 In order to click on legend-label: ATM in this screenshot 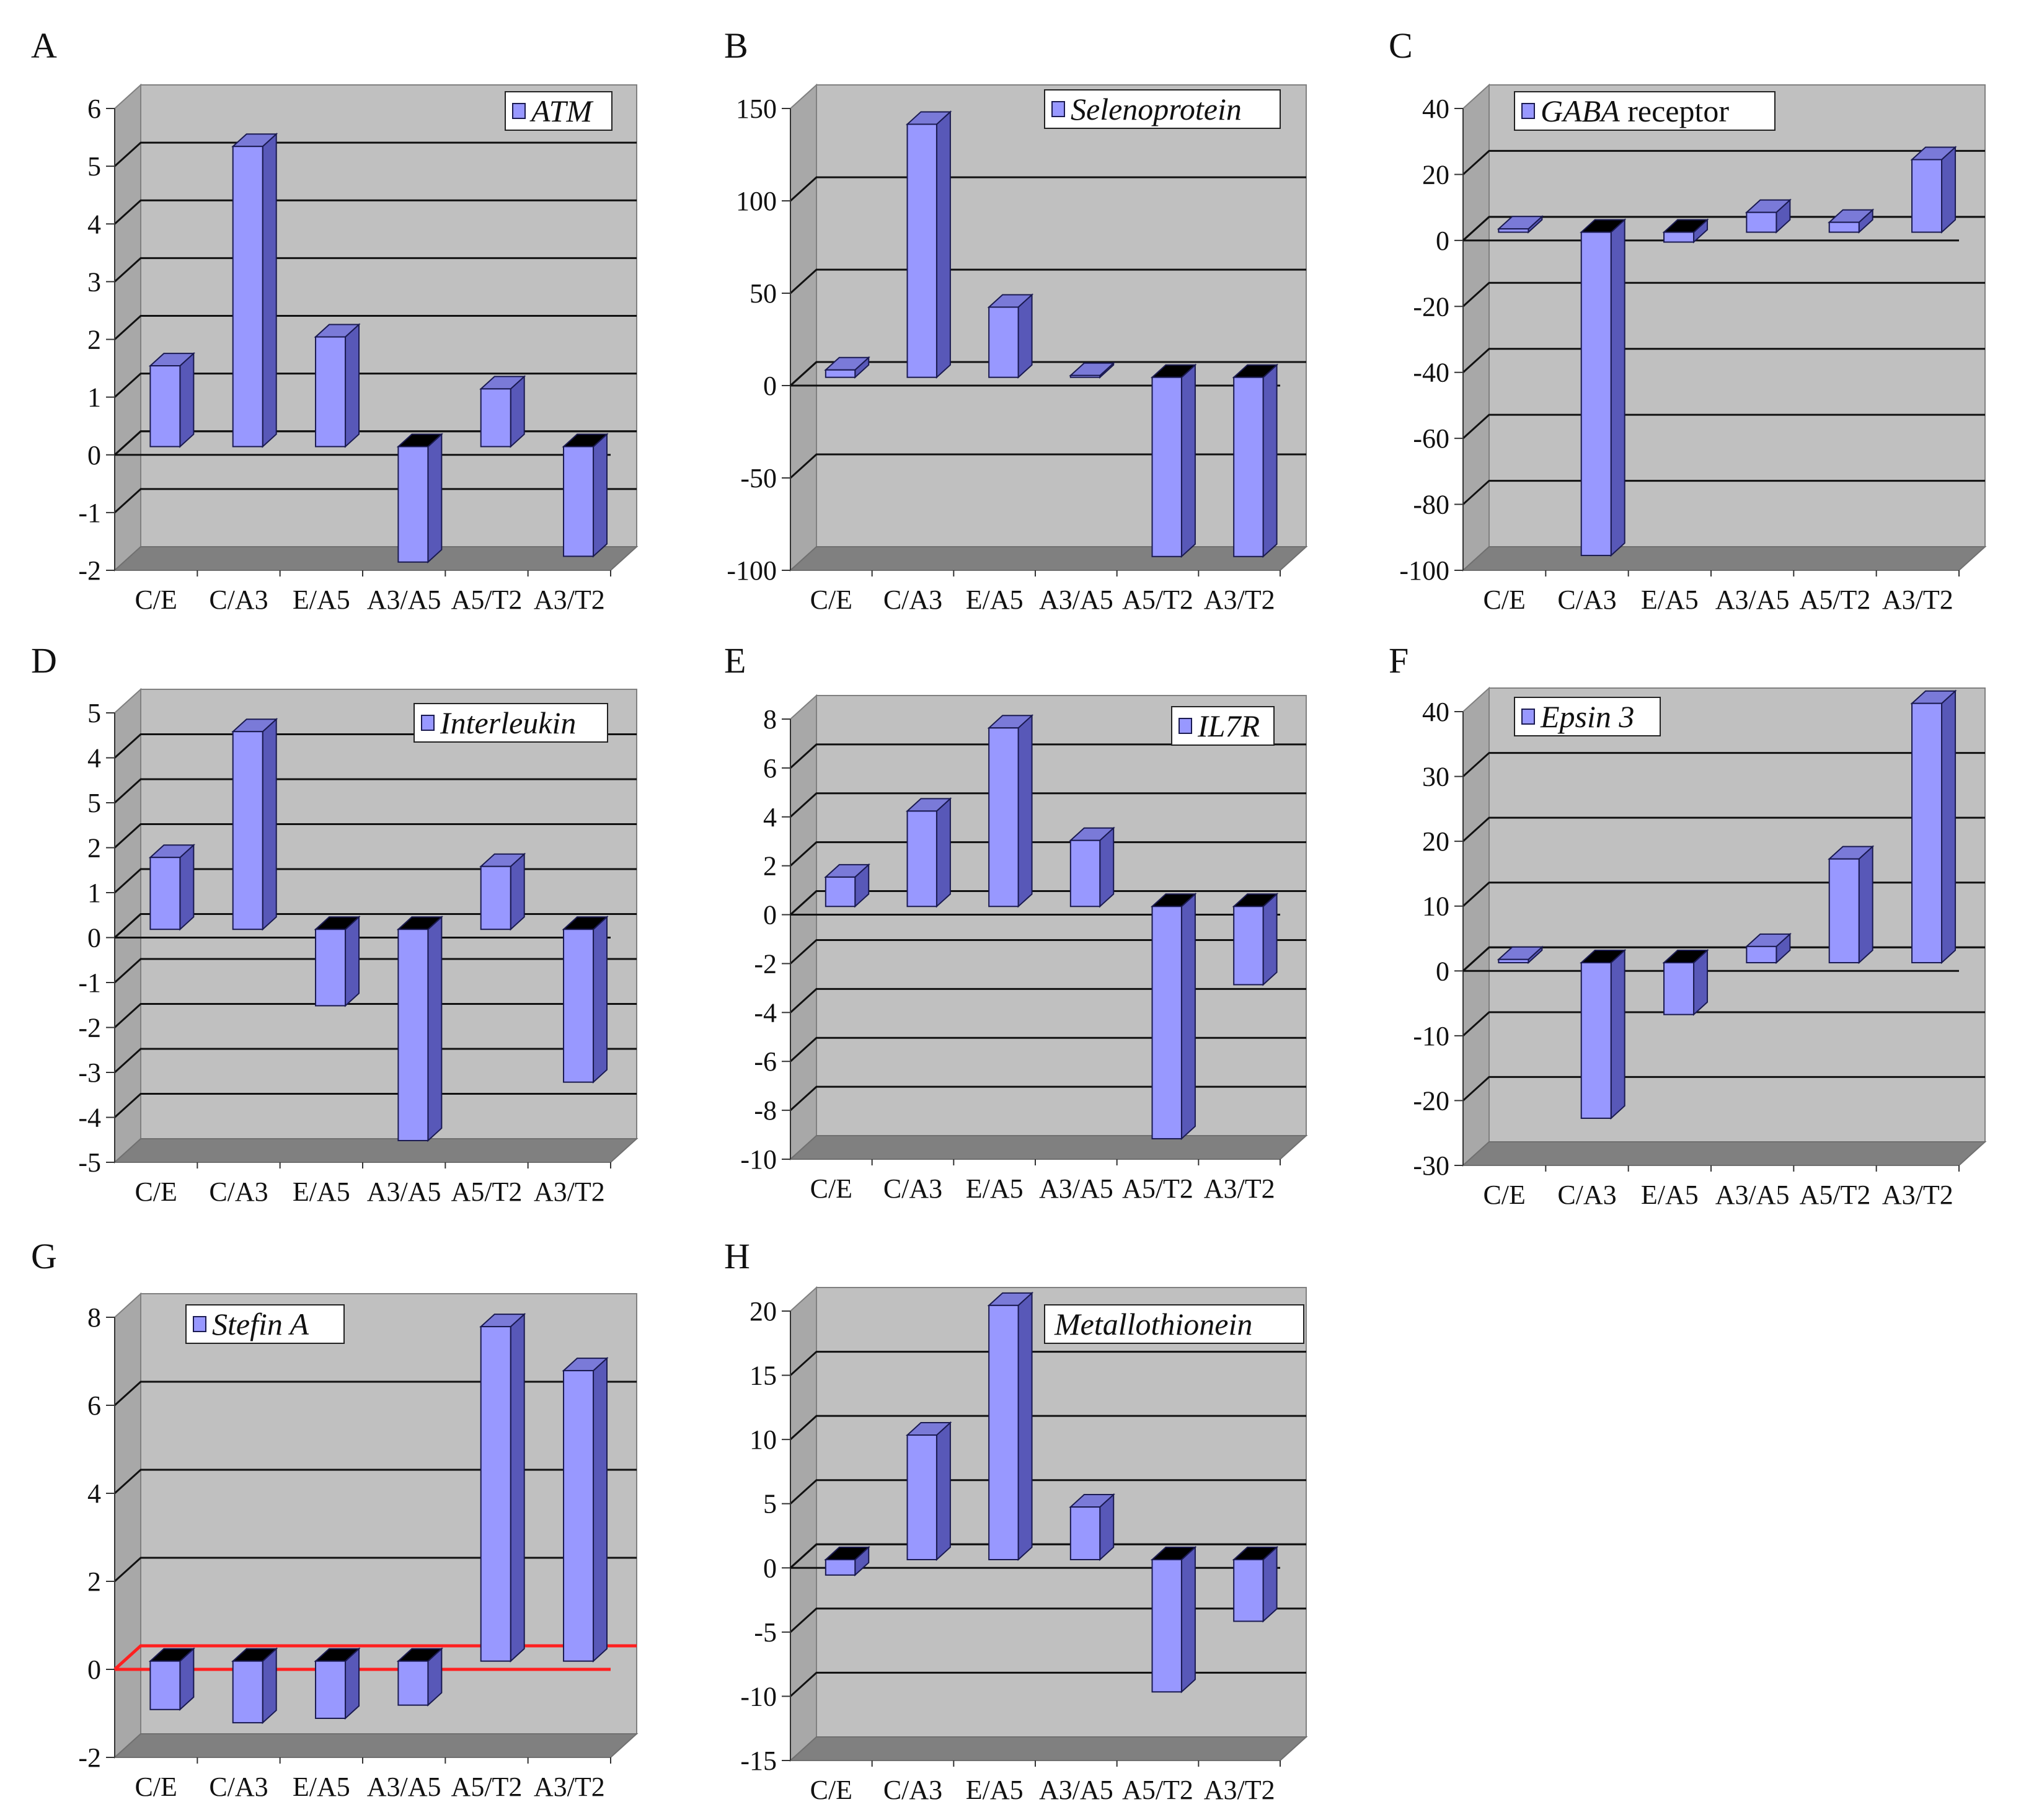, I will do `click(561, 111)`.